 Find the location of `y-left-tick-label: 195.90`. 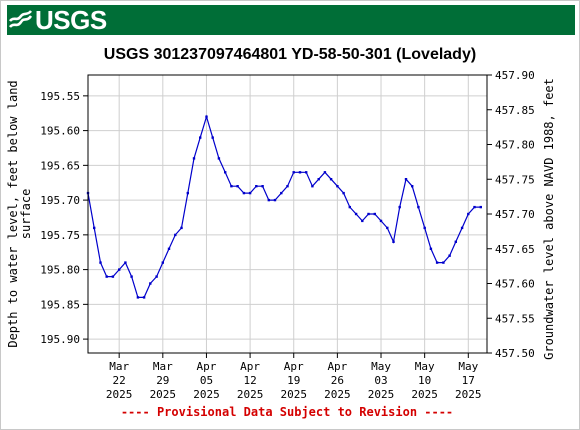

y-left-tick-label: 195.90 is located at coordinates (60, 339).